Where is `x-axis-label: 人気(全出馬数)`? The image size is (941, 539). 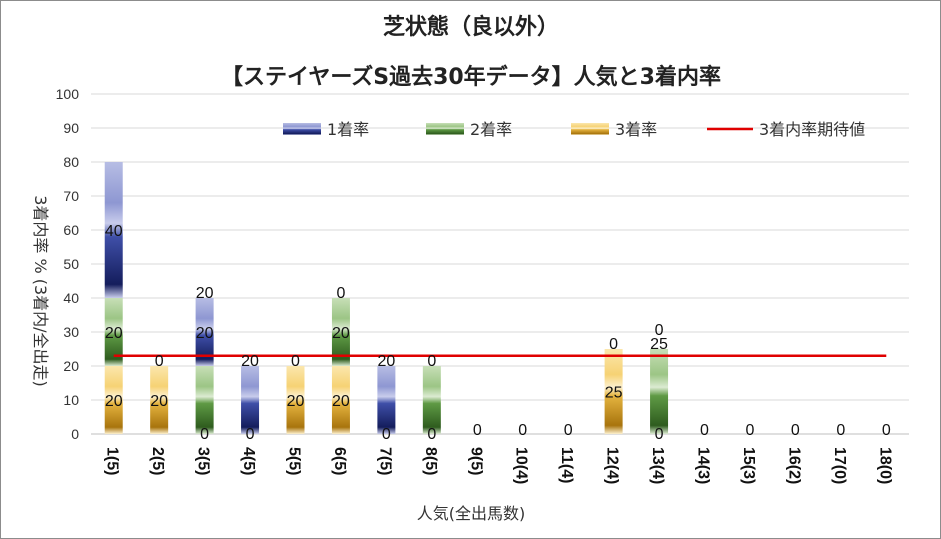
x-axis-label: 人気(全出馬数) is located at coordinates (471, 513).